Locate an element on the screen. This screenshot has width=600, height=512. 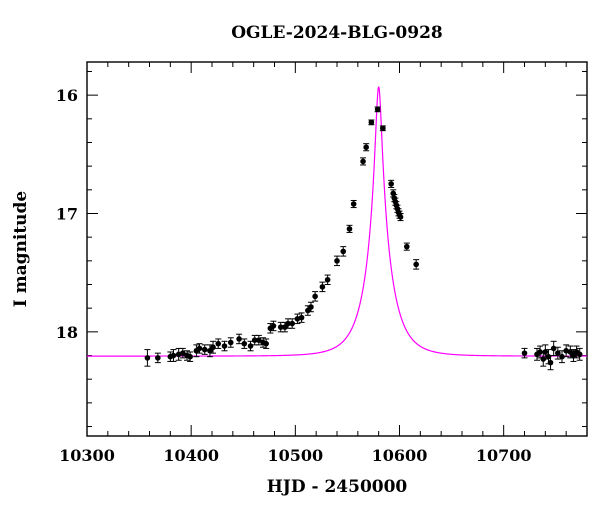
chart-title: OGLE-2024-BLG-0928 is located at coordinates (337, 33).